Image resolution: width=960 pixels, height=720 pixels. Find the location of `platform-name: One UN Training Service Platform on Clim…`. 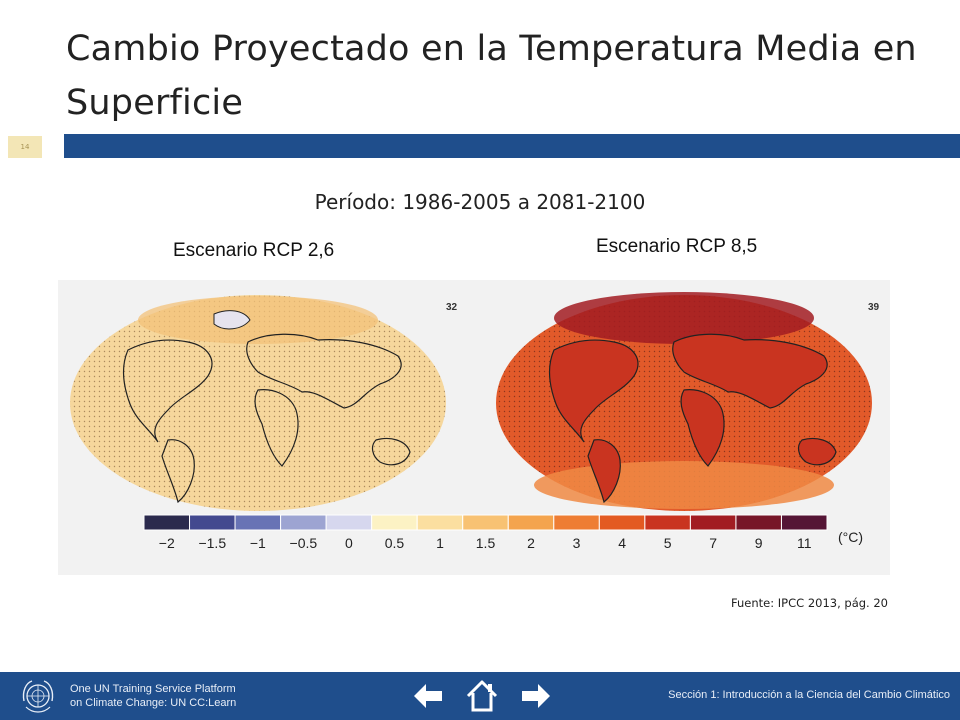

platform-name: One UN Training Service Platform on Clim… is located at coordinates (153, 696).